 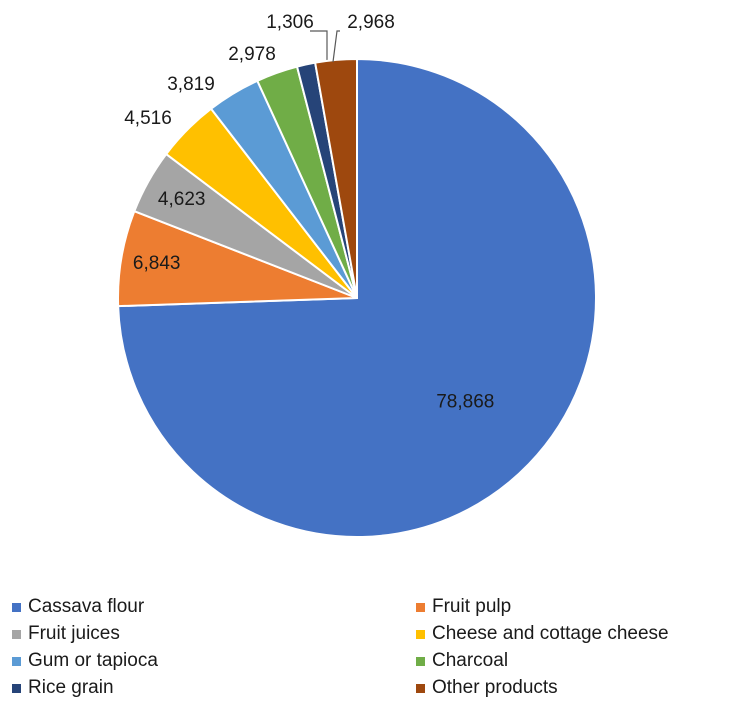 I want to click on data-label-fruit-pulp: 6,843, so click(x=157, y=263).